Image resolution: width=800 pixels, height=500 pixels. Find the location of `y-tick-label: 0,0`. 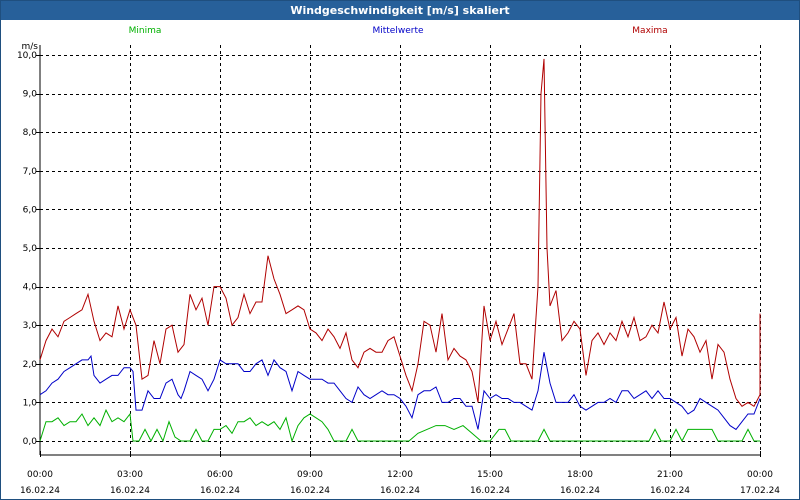

y-tick-label: 0,0 is located at coordinates (30, 442).